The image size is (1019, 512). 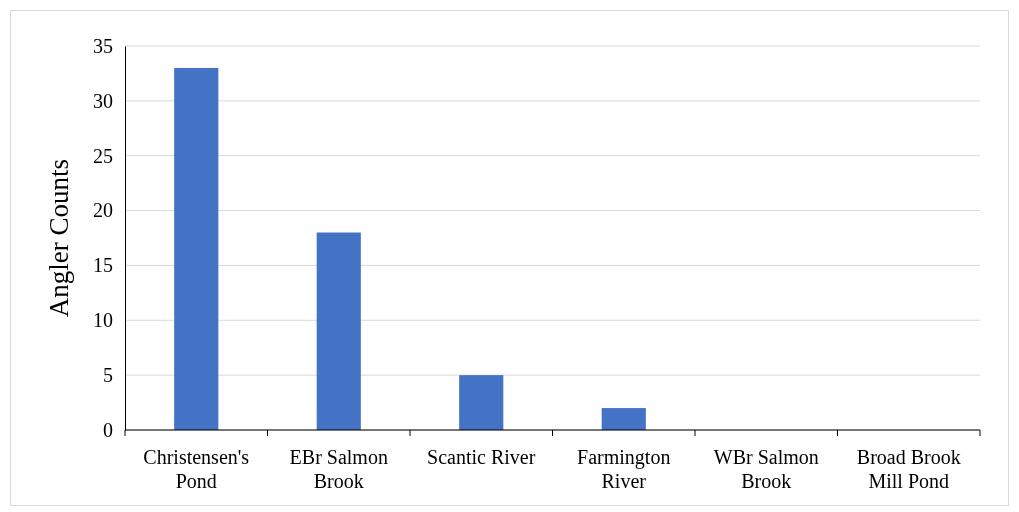 I want to click on y-tick-label: 35, so click(x=103, y=45).